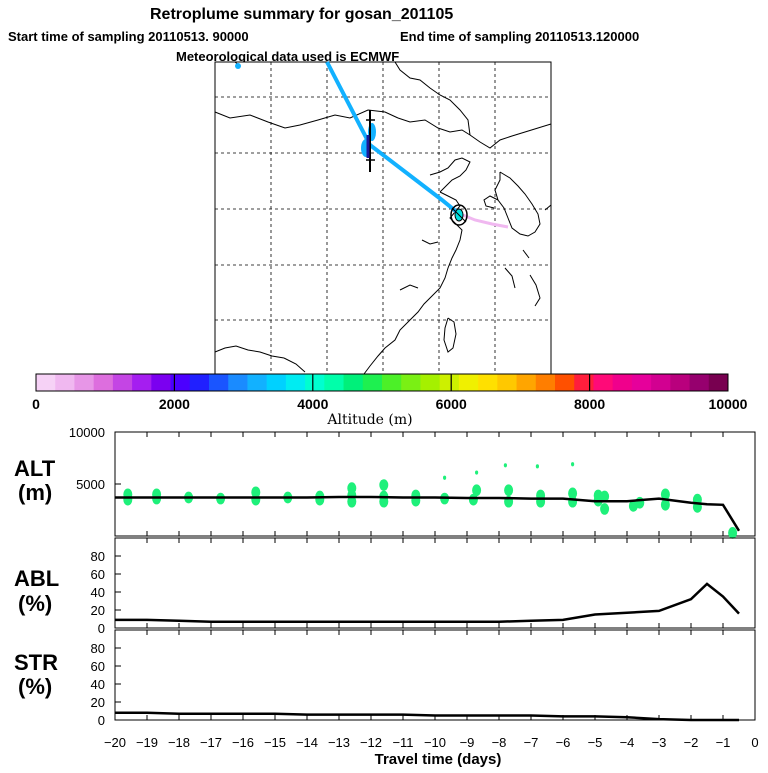 The image size is (768, 773). I want to click on colorbar-cells, so click(382, 382).